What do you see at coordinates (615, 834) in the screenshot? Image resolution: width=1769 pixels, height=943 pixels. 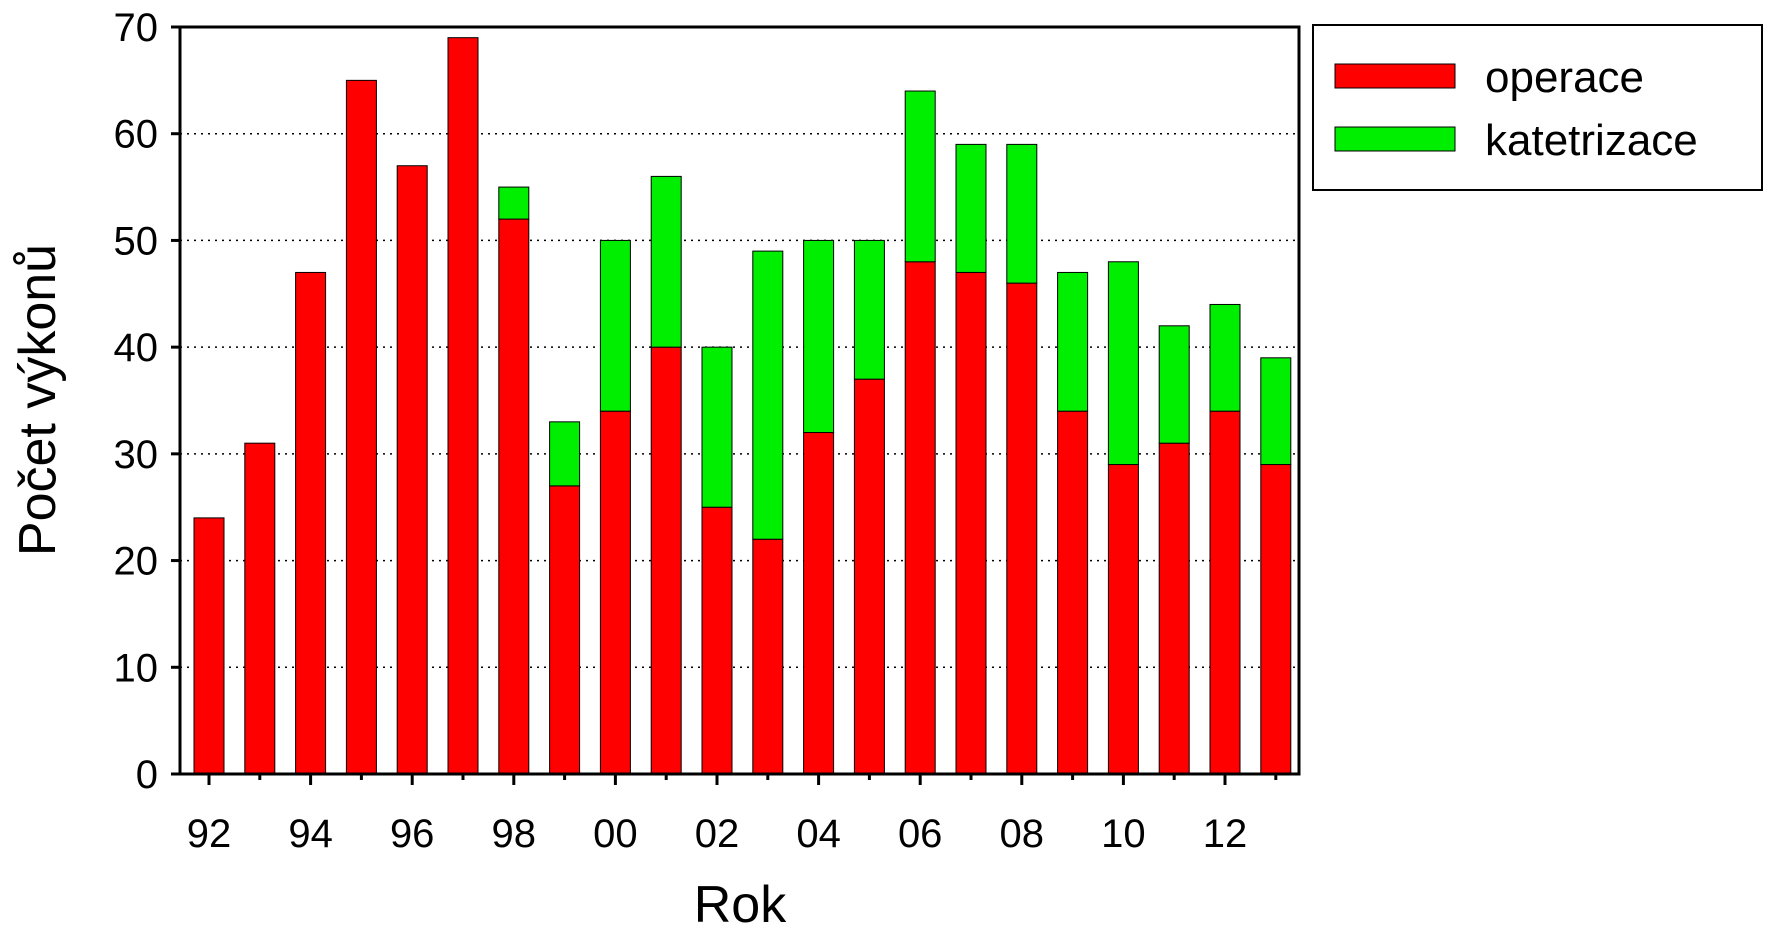 I see `x-tick-label: 00` at bounding box center [615, 834].